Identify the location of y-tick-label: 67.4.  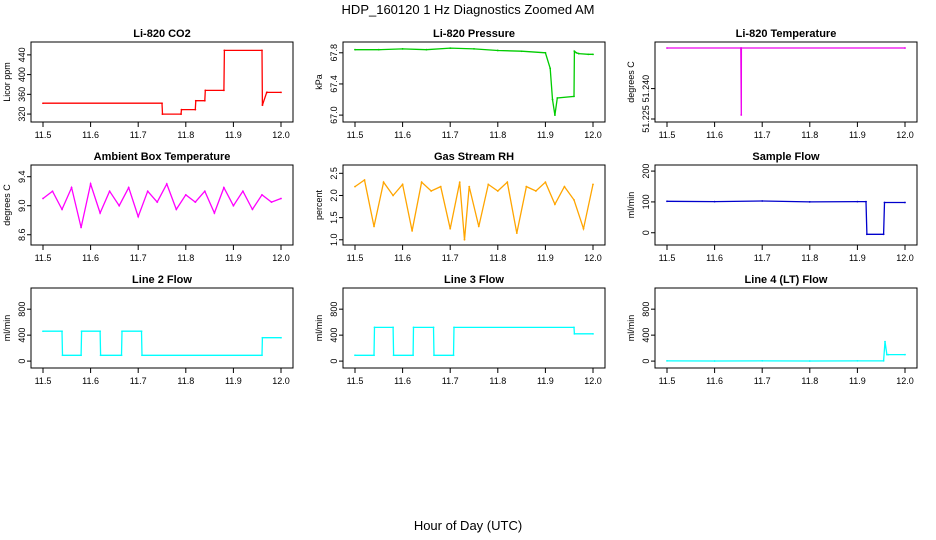
(334, 84).